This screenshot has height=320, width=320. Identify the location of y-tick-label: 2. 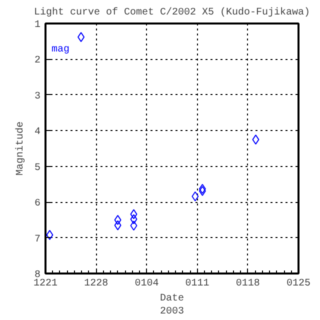
(37, 61).